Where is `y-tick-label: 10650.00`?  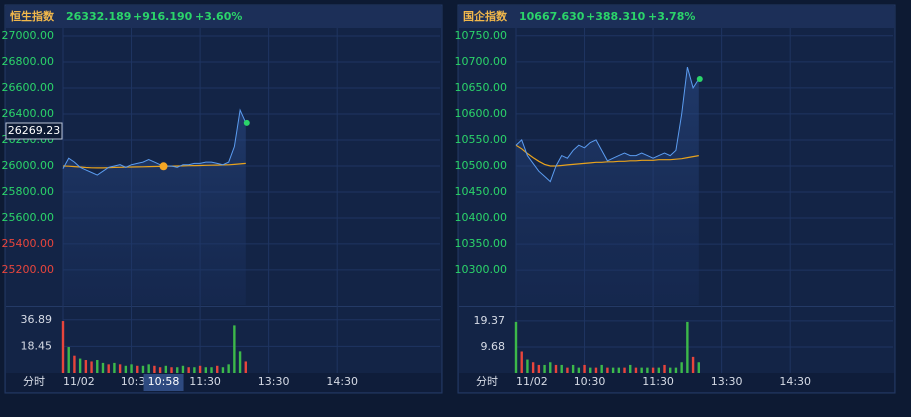 y-tick-label: 10650.00 is located at coordinates (481, 87).